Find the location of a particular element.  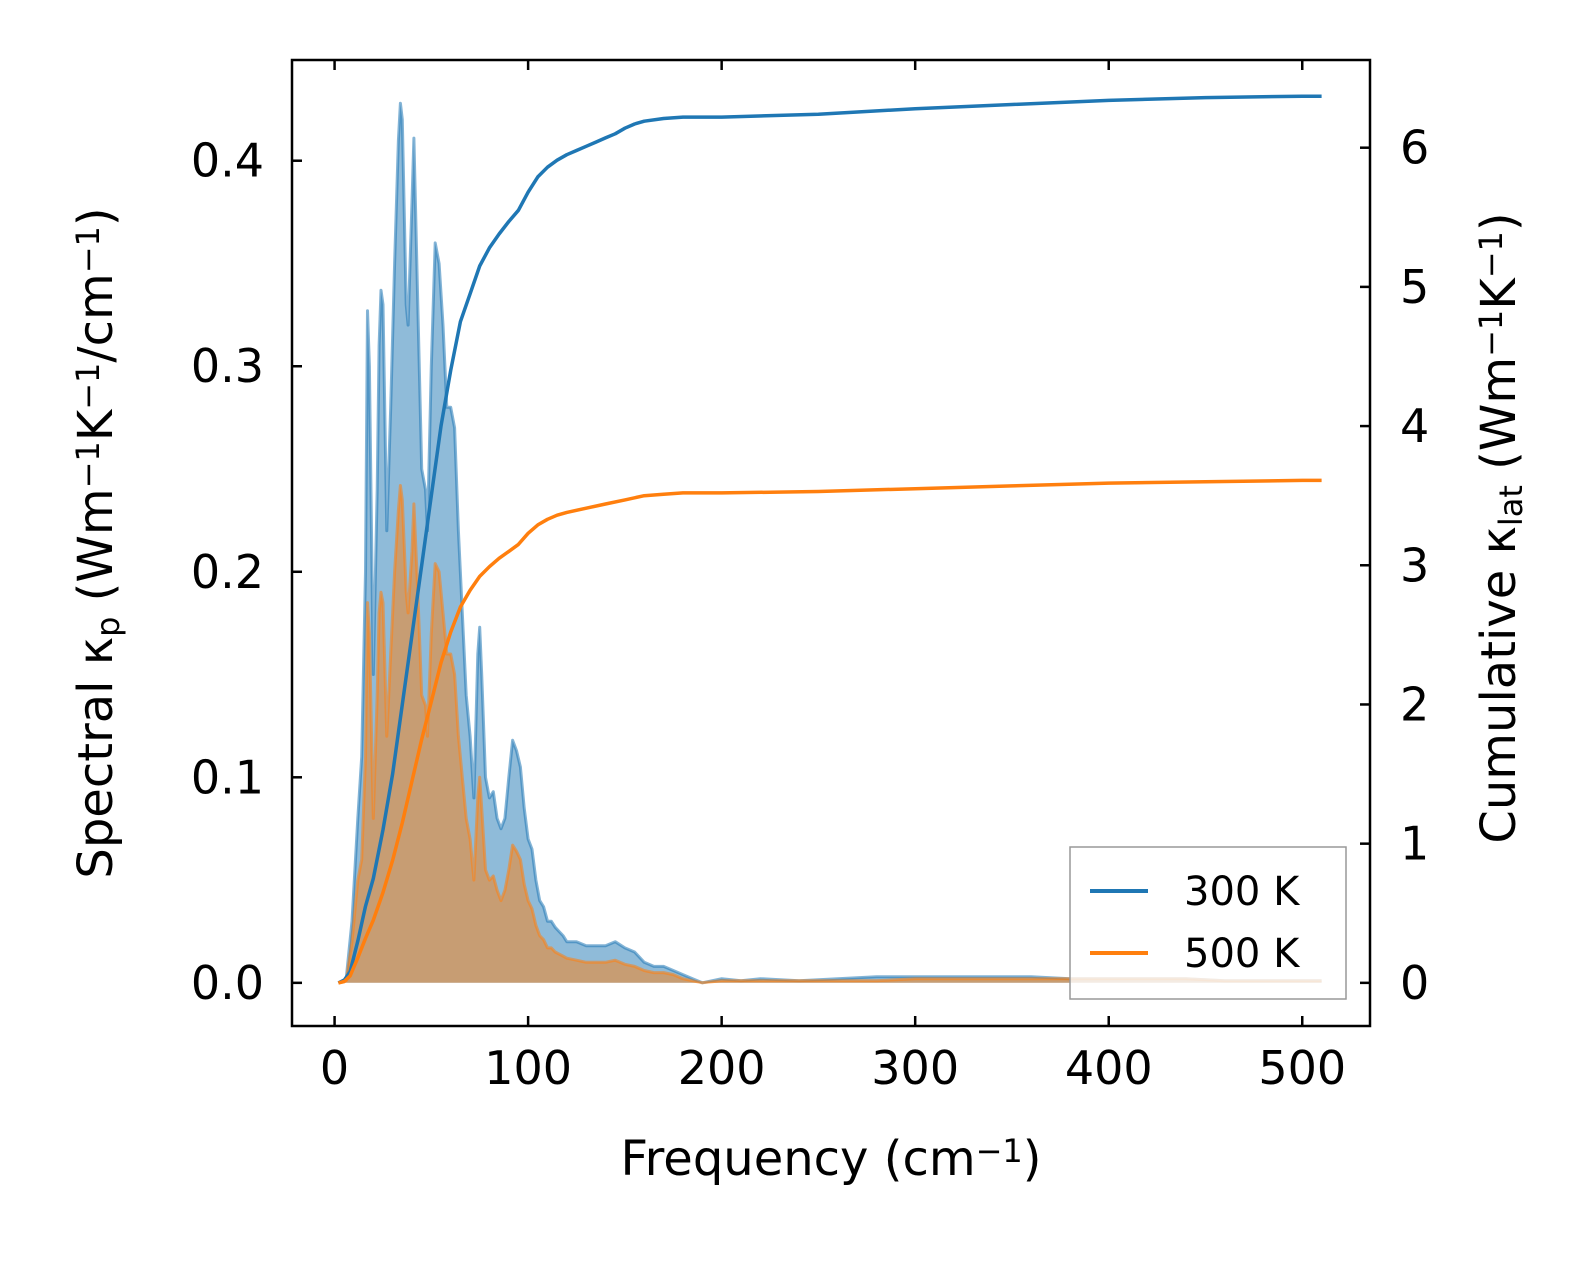

x-tick-label: 200 is located at coordinates (722, 1068).